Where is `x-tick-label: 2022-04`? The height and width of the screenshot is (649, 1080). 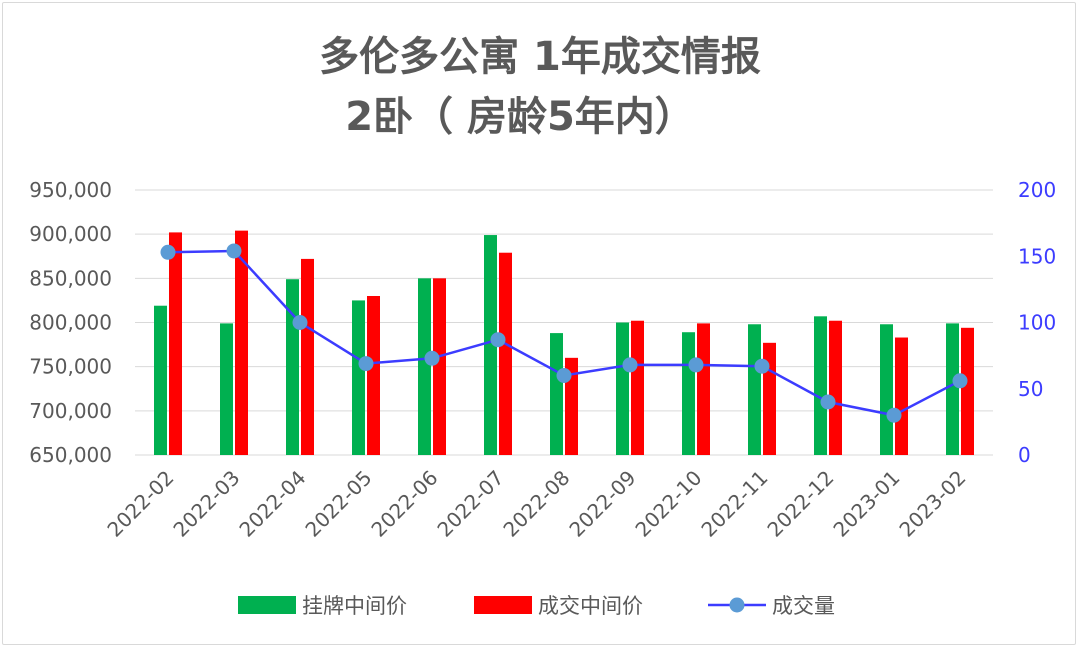 x-tick-label: 2022-04 is located at coordinates (272, 504).